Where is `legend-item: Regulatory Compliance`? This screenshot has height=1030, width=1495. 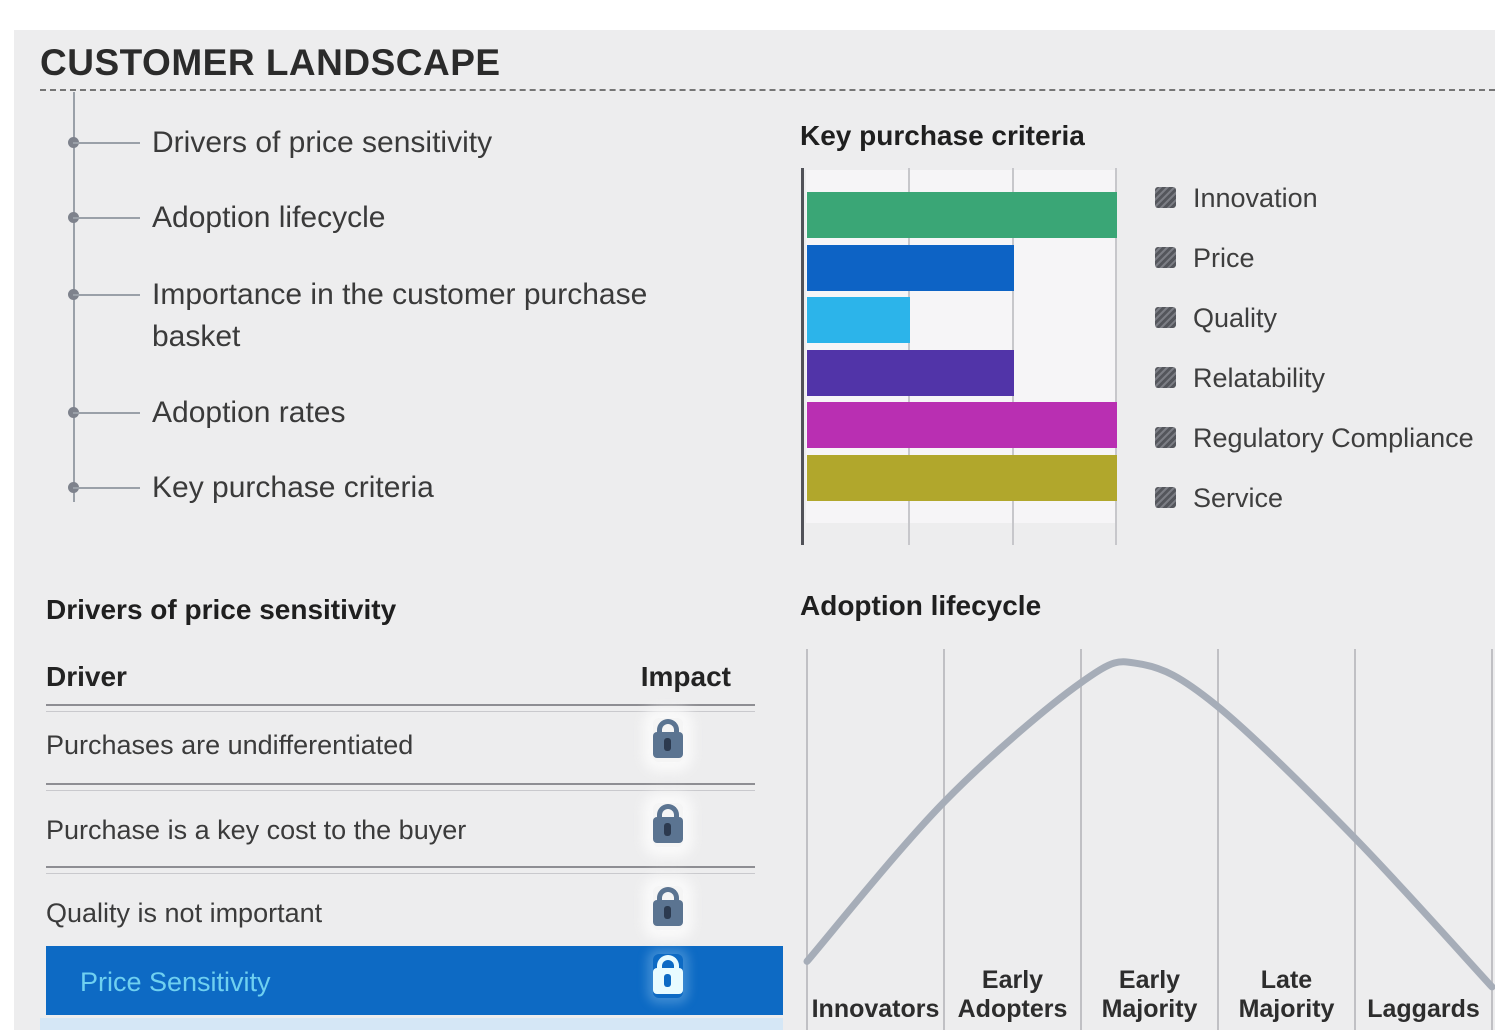 legend-item: Regulatory Compliance is located at coordinates (1322, 438).